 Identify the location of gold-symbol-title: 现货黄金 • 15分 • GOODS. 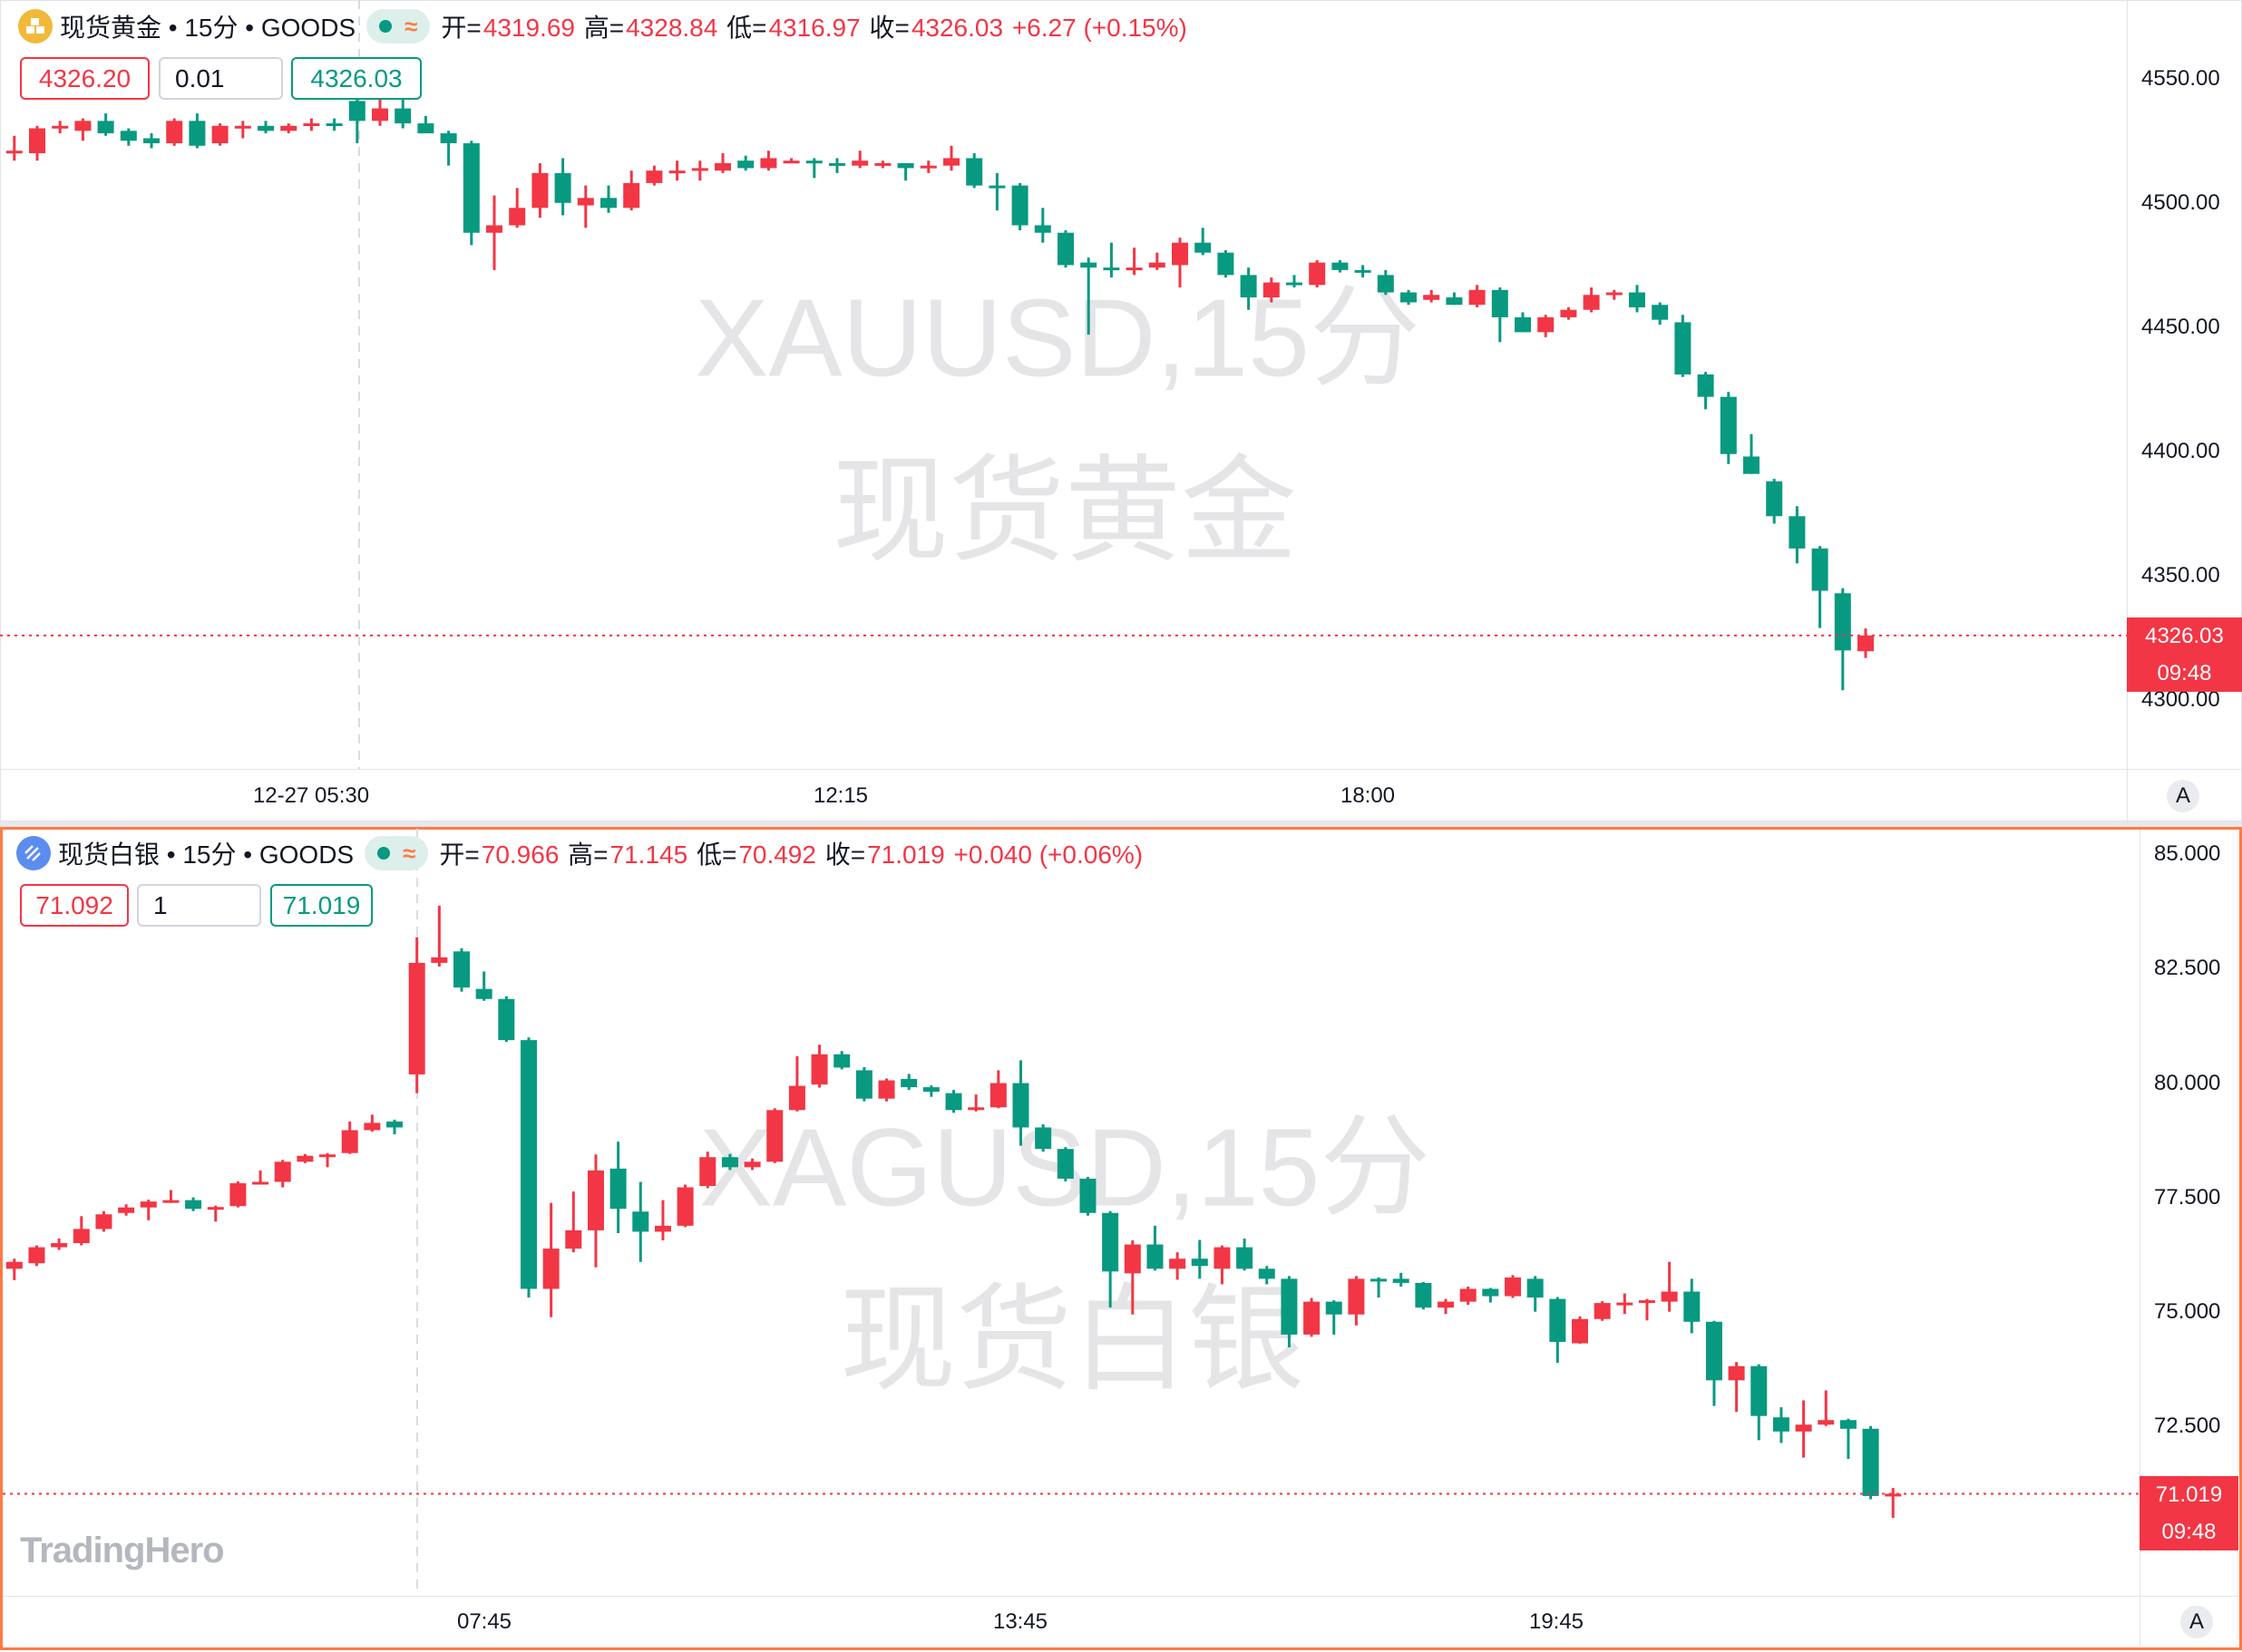
(208, 28).